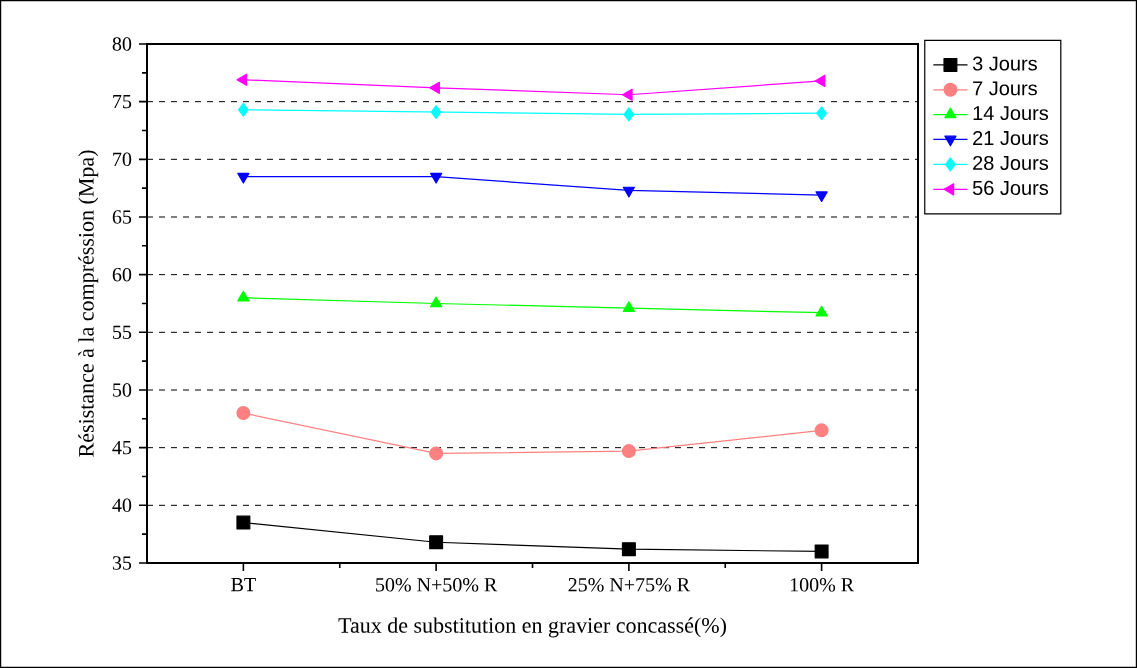 The width and height of the screenshot is (1137, 668). What do you see at coordinates (822, 585) in the screenshot?
I see `x-tick-label: 100% R` at bounding box center [822, 585].